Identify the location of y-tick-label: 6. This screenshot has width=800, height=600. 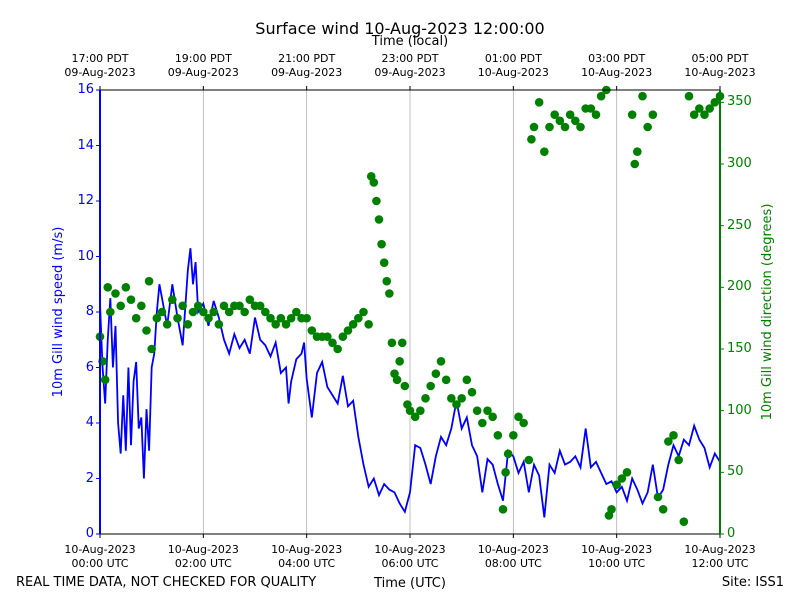
(89, 367).